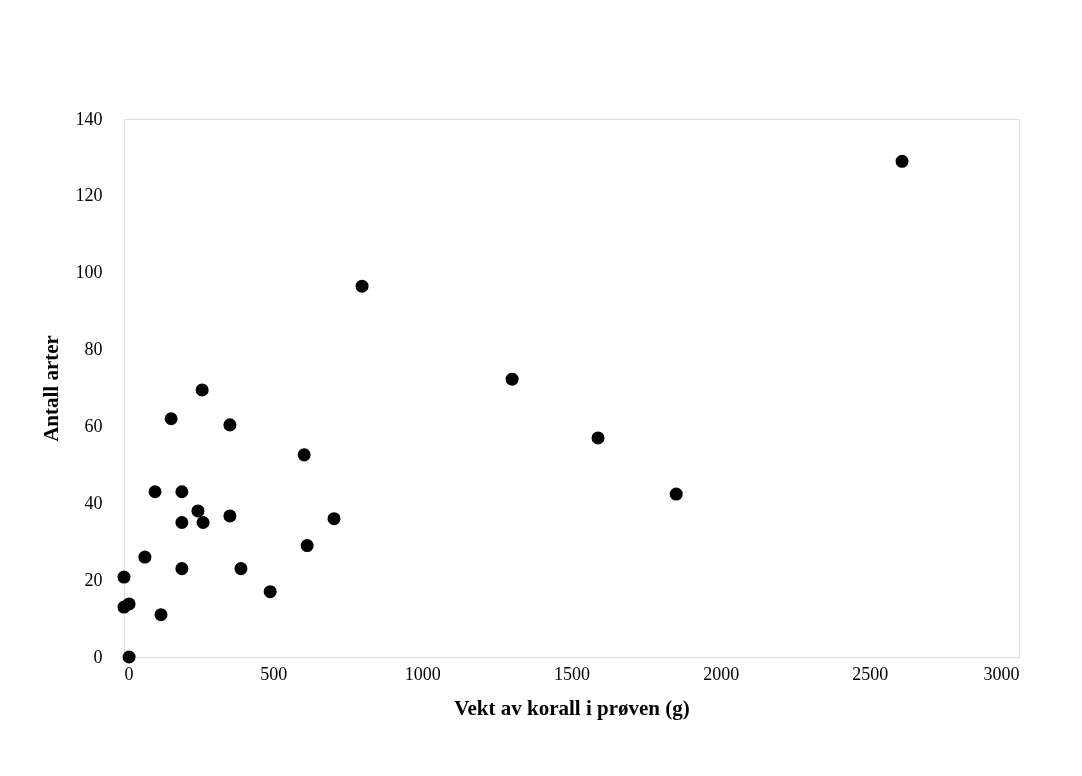  What do you see at coordinates (422, 673) in the screenshot?
I see `x-tick-label: 1000` at bounding box center [422, 673].